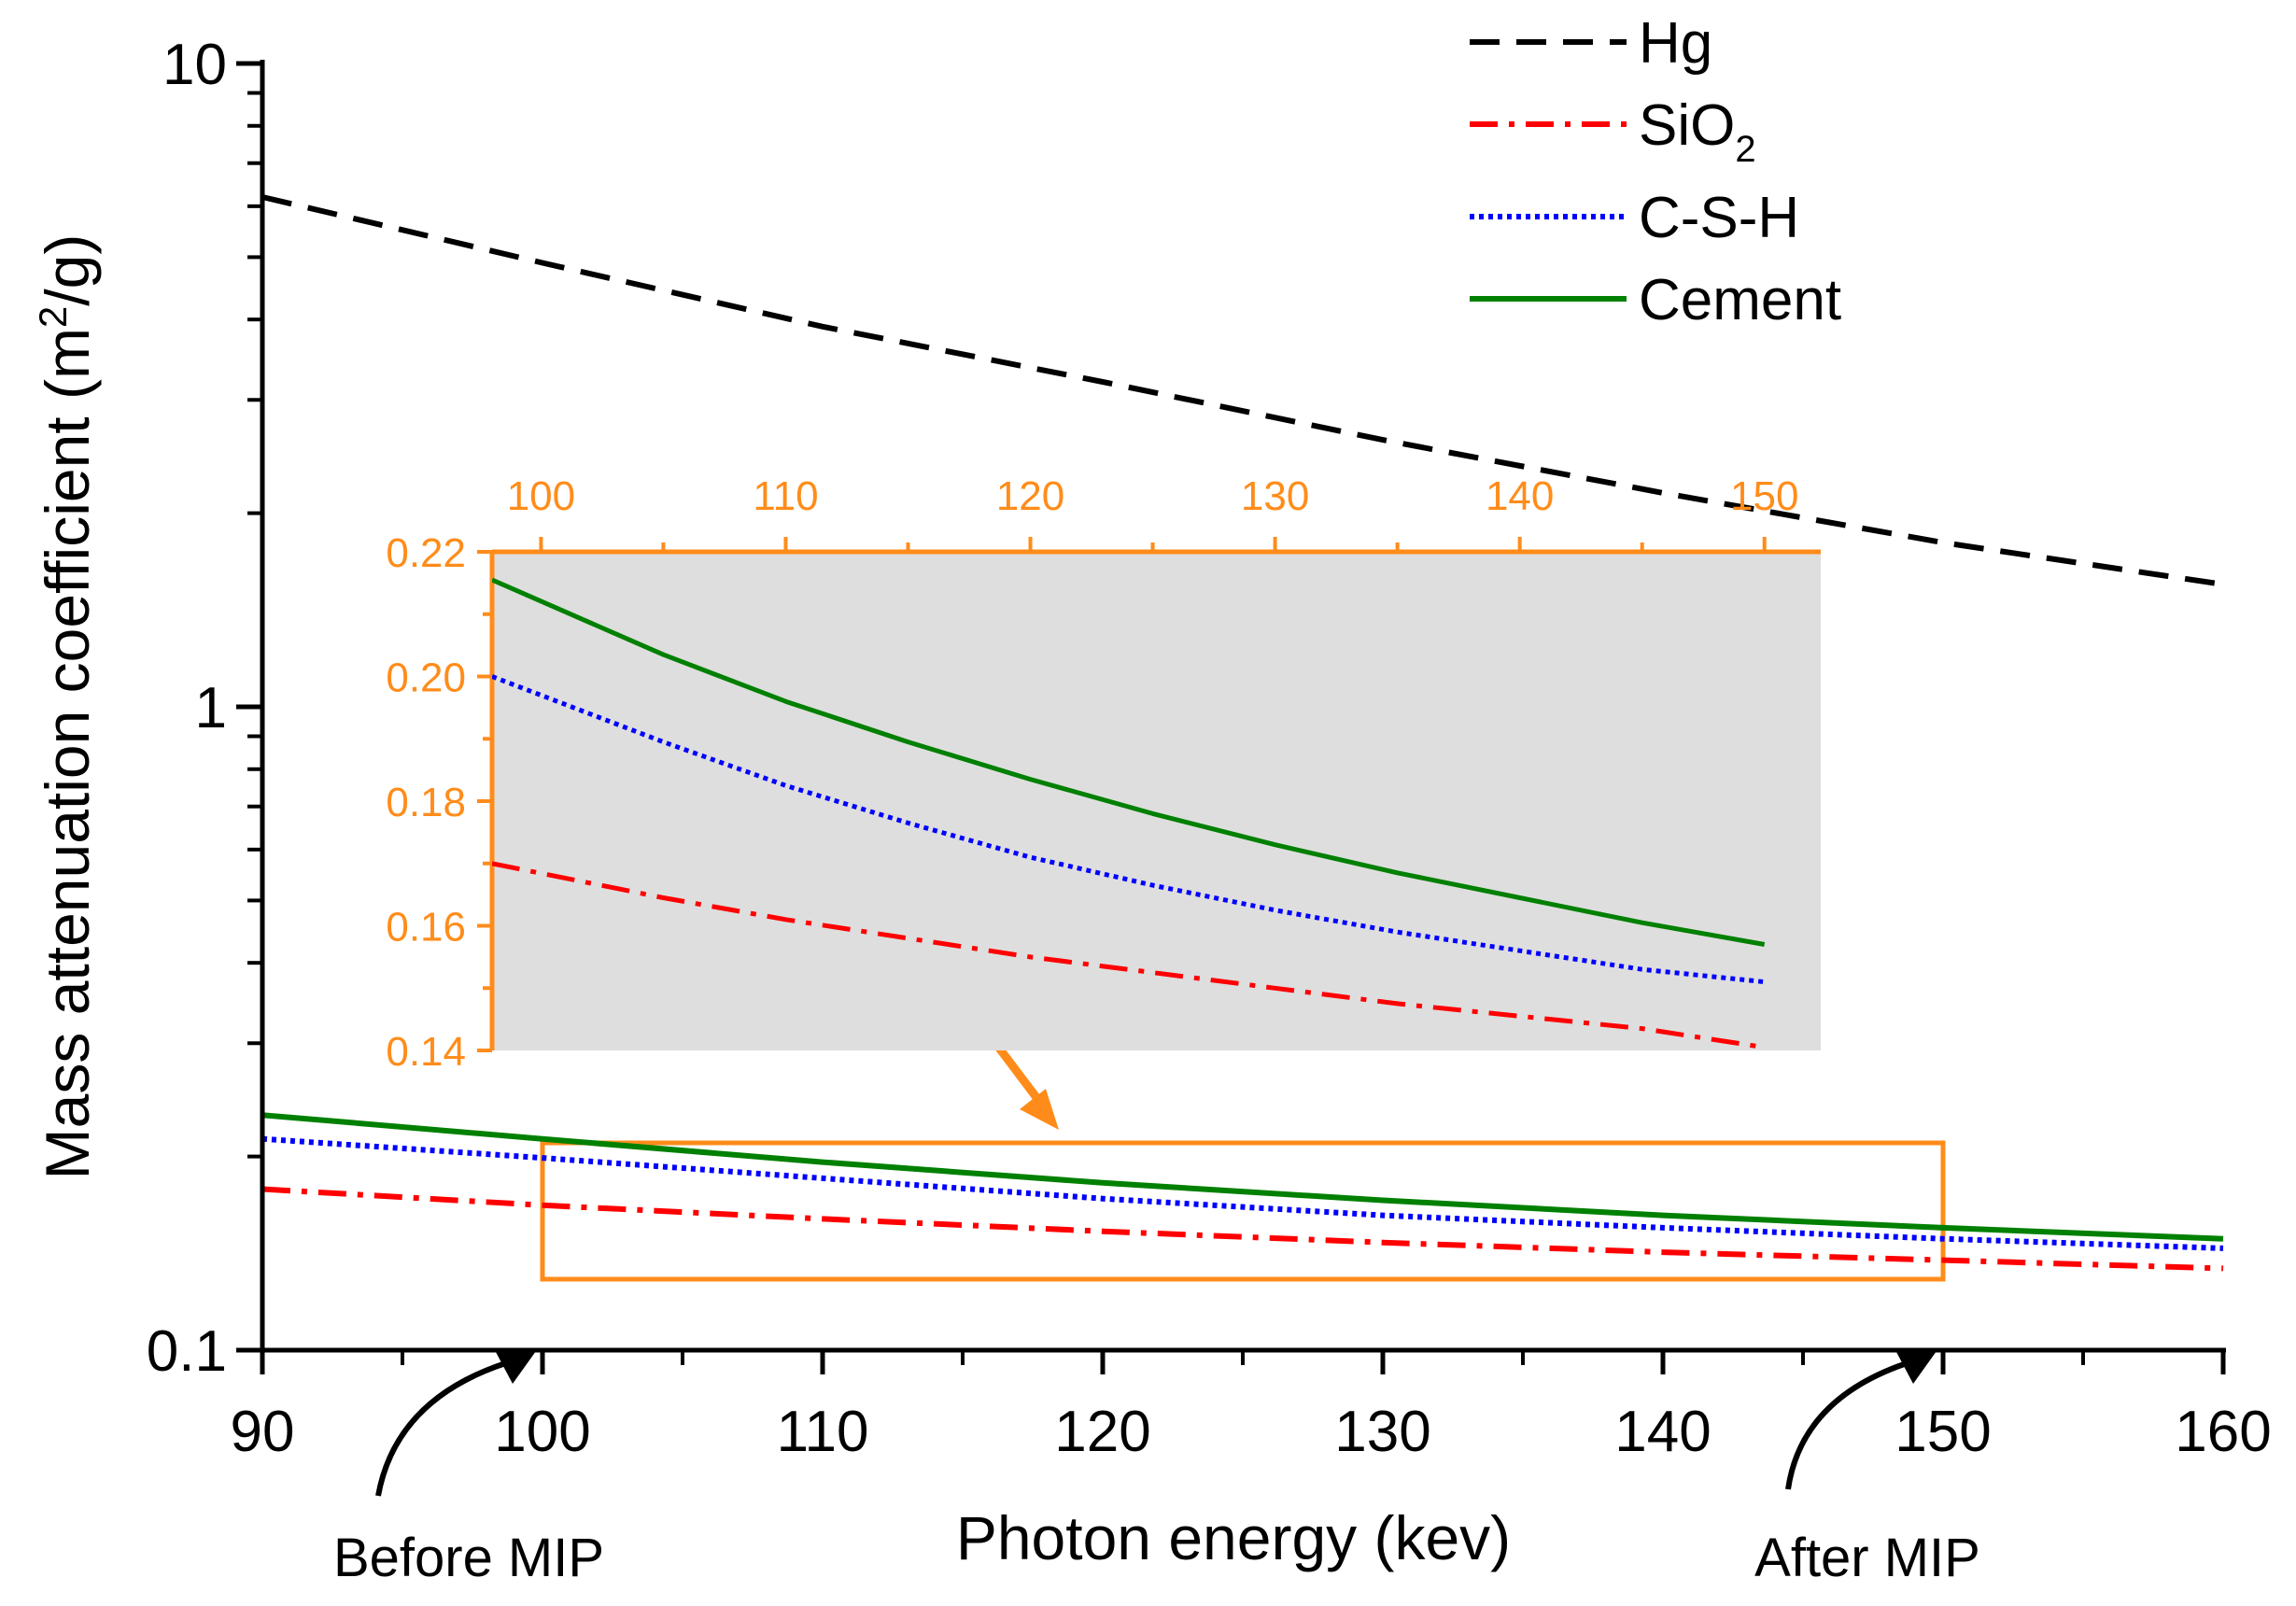 The image size is (2296, 1606). What do you see at coordinates (1745, 149) in the screenshot?
I see `legend-label-subscript: 2` at bounding box center [1745, 149].